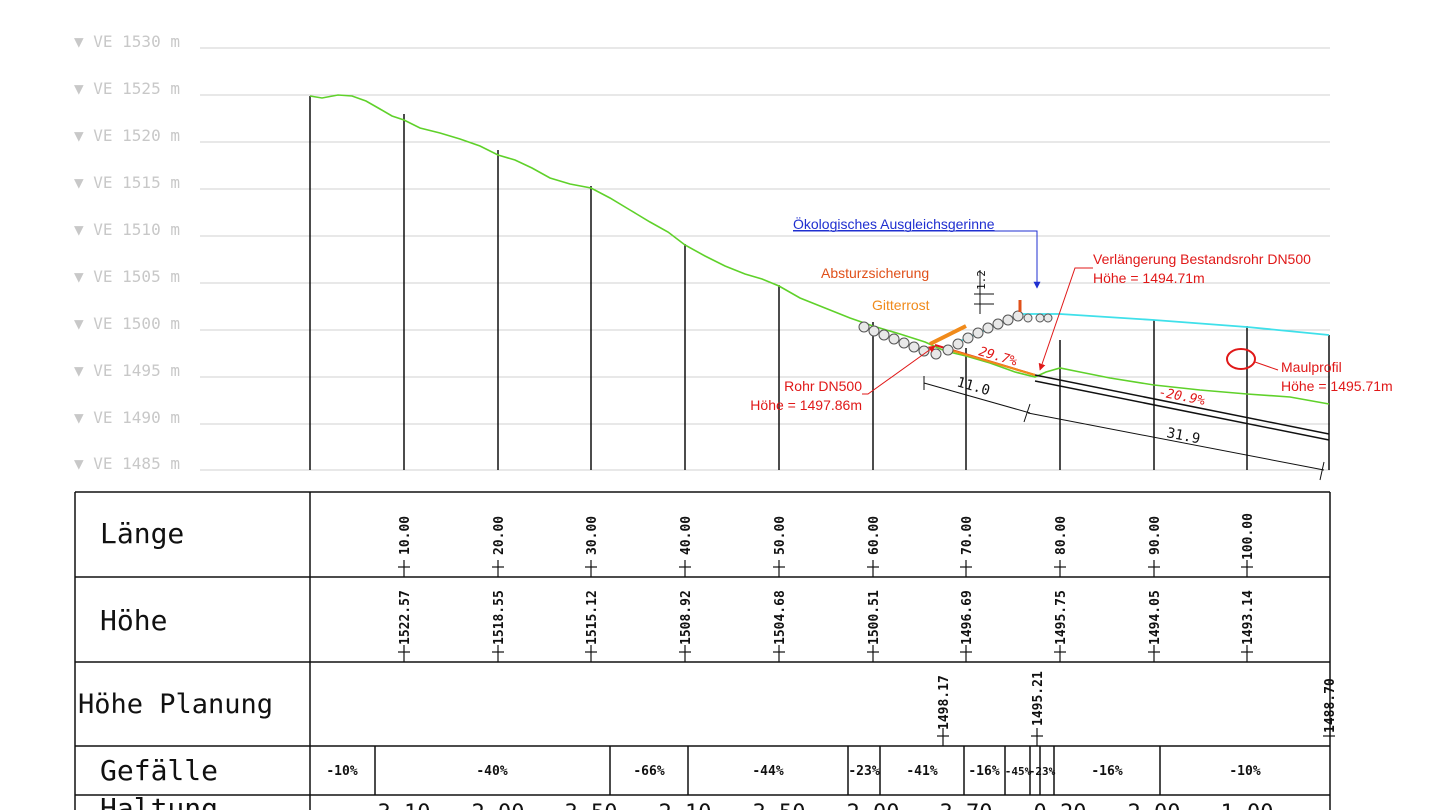 Image resolution: width=1440 pixels, height=810 pixels. What do you see at coordinates (823, 386) in the screenshot?
I see `label-rohr: Rohr DN500` at bounding box center [823, 386].